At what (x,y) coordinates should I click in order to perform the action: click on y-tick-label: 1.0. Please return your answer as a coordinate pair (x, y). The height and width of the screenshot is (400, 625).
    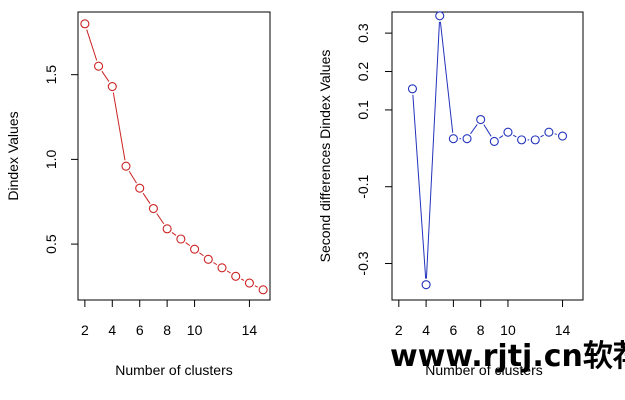
    Looking at the image, I should click on (51, 159).